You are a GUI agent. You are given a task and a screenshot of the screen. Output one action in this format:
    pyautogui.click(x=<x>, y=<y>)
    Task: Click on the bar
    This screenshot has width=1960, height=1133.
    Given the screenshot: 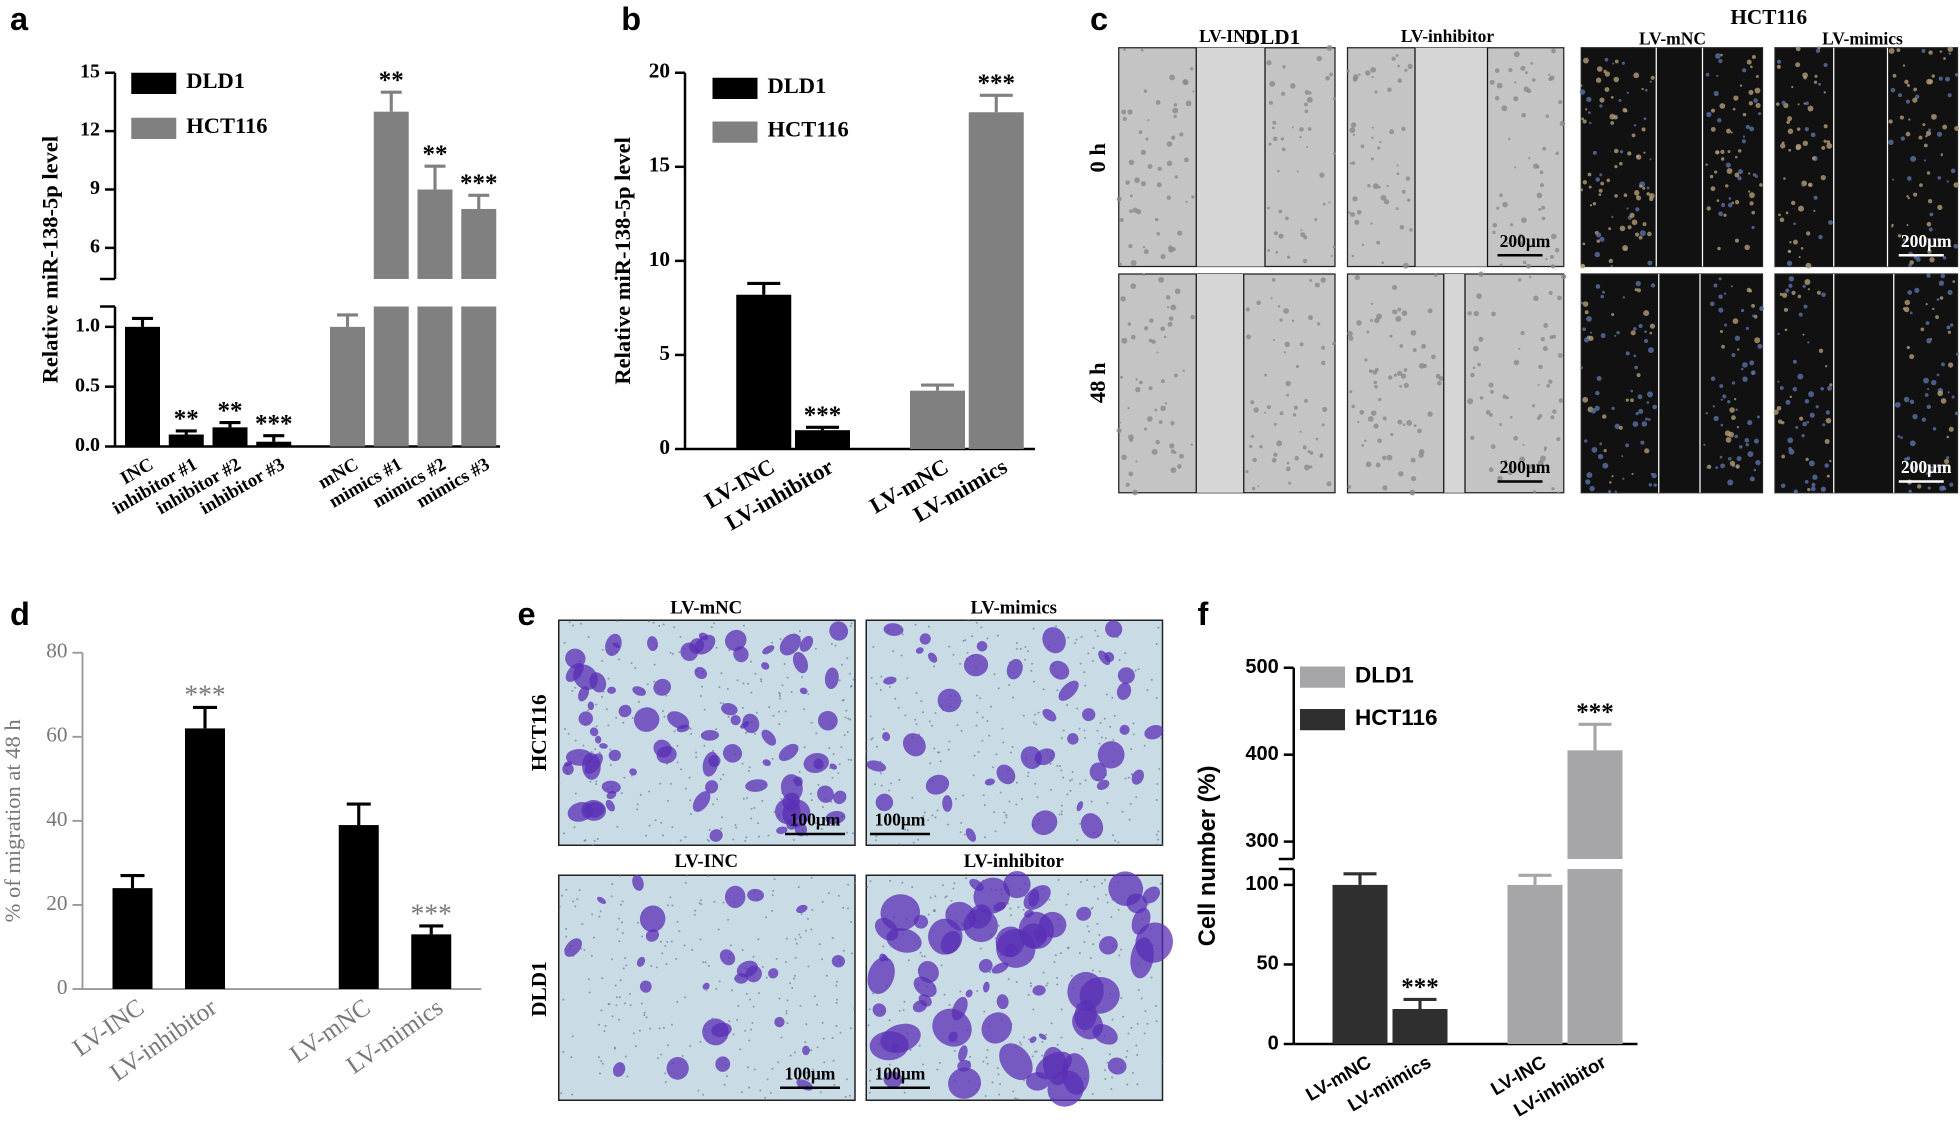 What is the action you would take?
    pyautogui.click(x=186, y=440)
    